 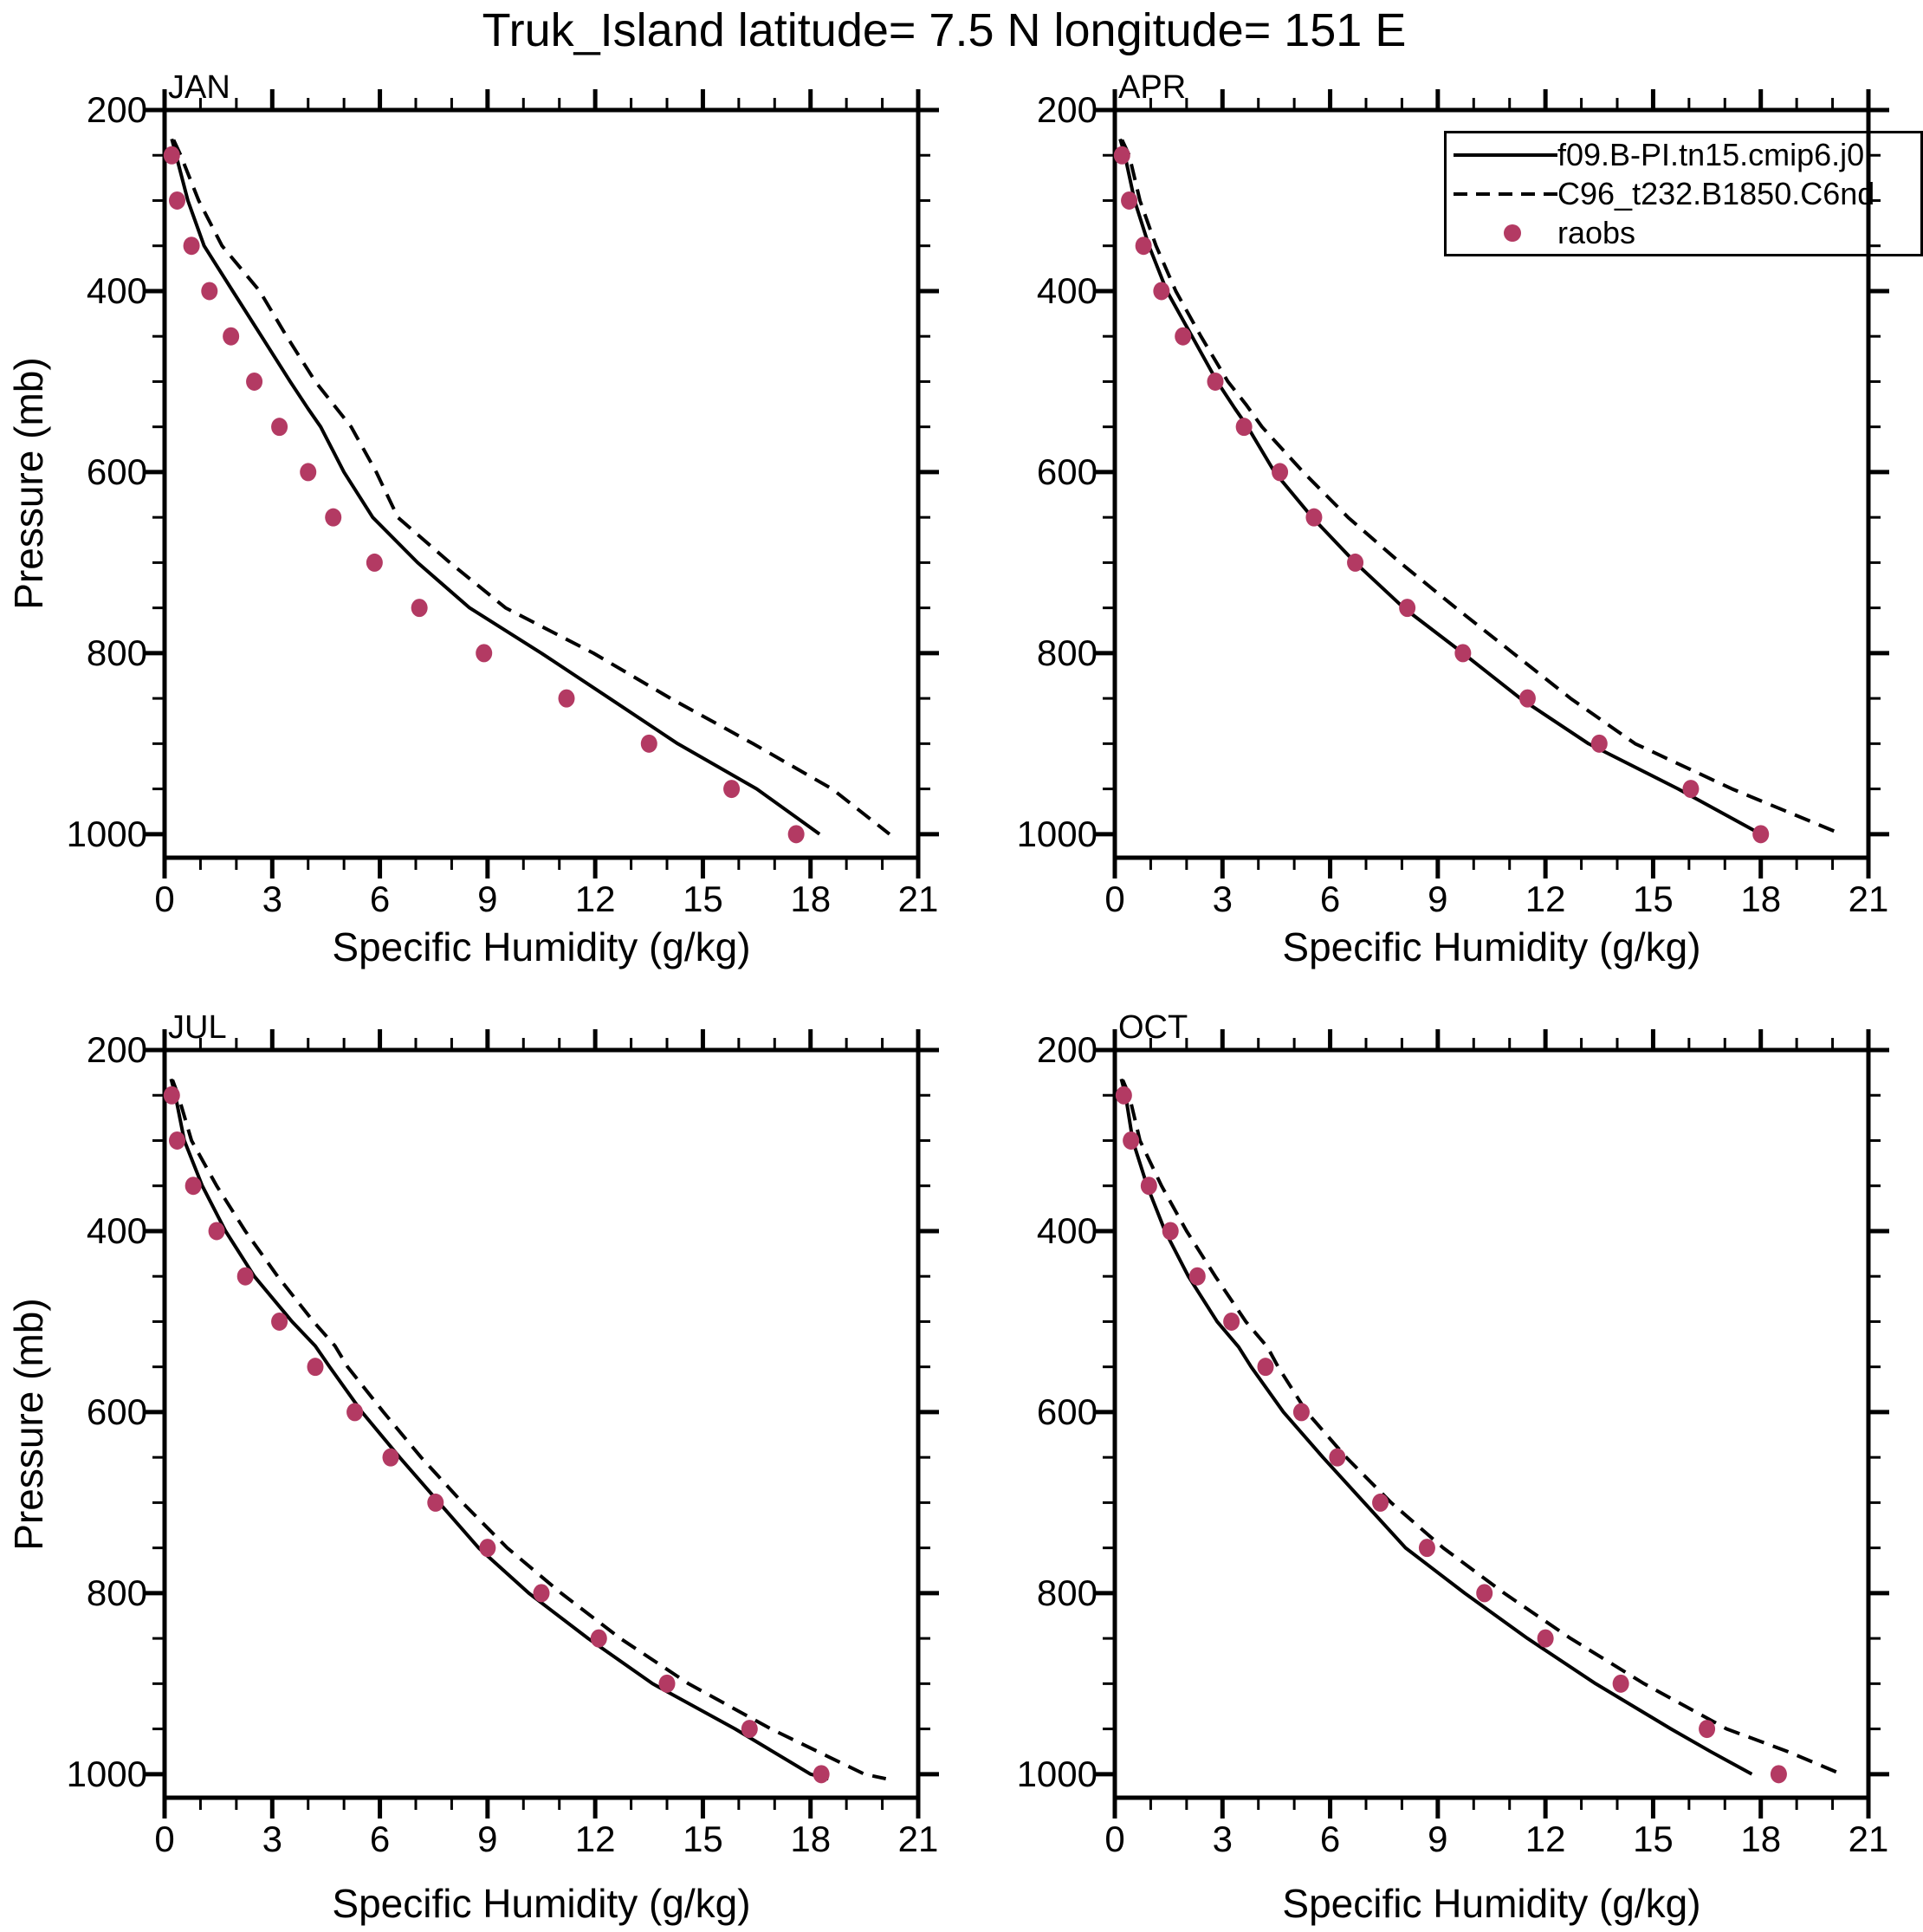 I want to click on x-tick-label: 21, so click(x=918, y=899).